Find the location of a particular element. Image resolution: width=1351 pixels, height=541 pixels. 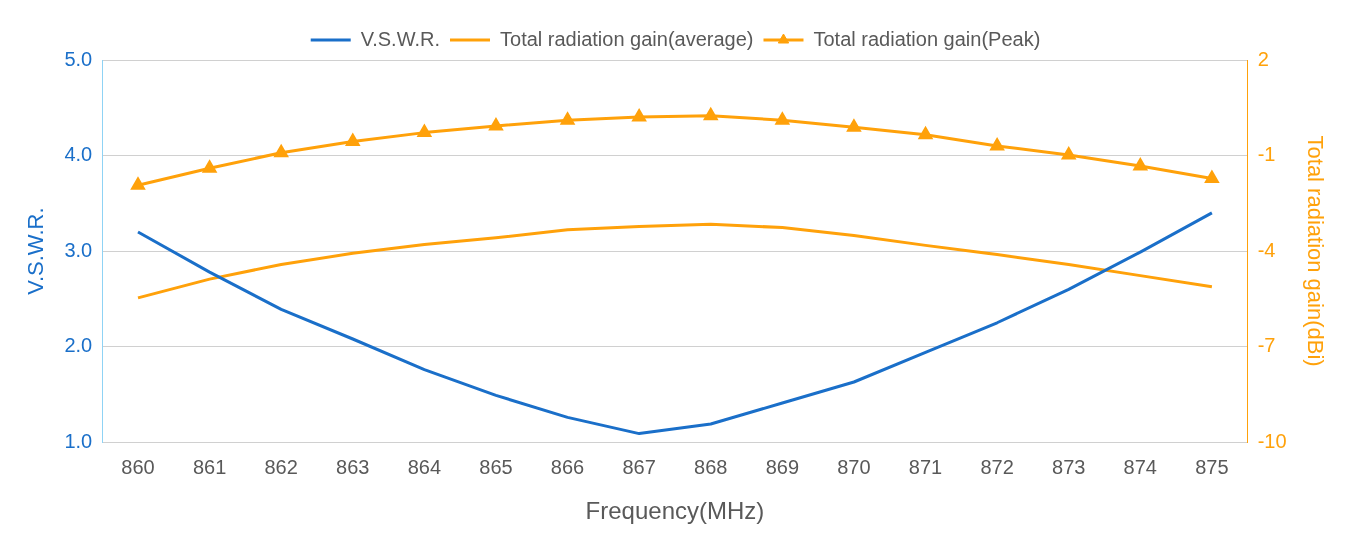

legend-label: Total radiation gain(average) is located at coordinates (627, 38).